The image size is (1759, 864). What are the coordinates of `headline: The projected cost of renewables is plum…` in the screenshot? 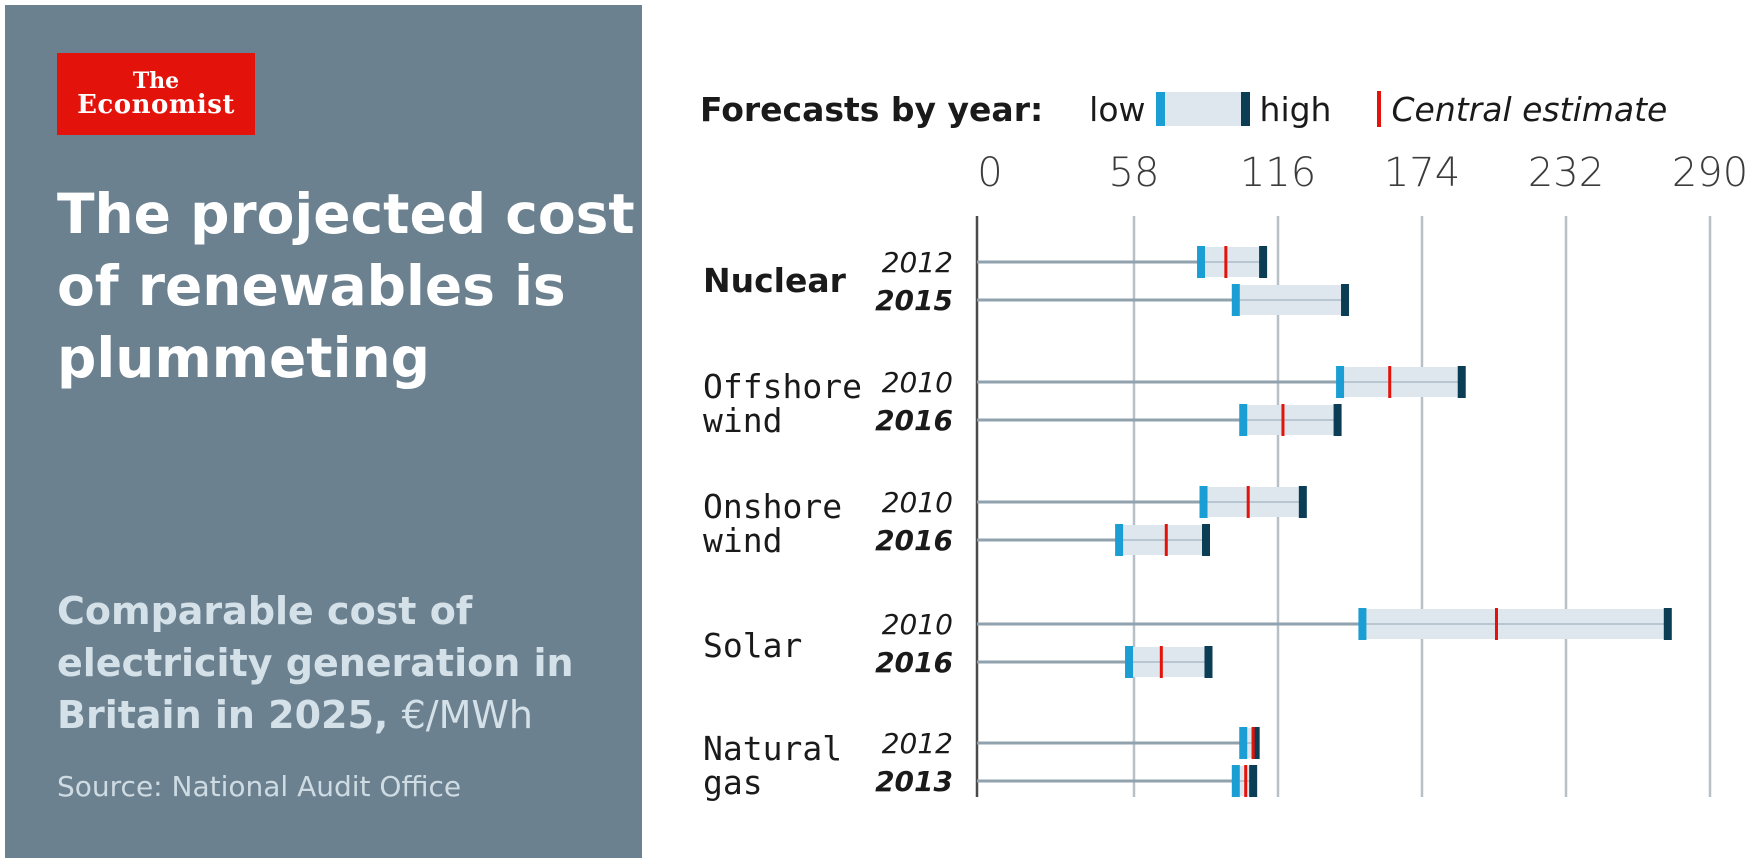 It's located at (346, 286).